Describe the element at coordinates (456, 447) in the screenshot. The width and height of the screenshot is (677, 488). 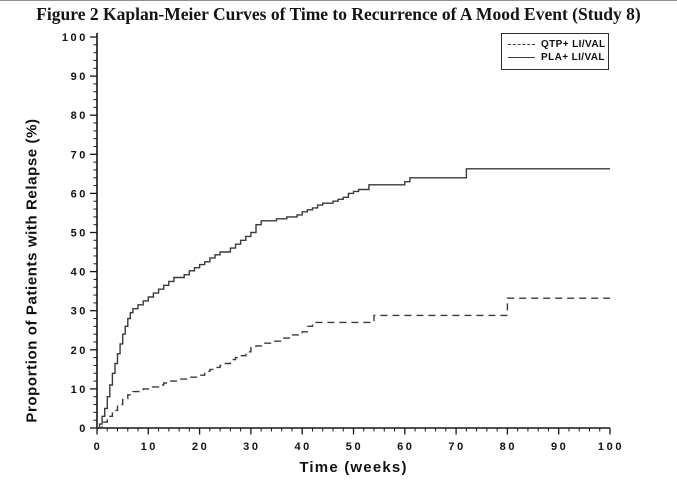
I see `x-tick-label: 70` at that location.